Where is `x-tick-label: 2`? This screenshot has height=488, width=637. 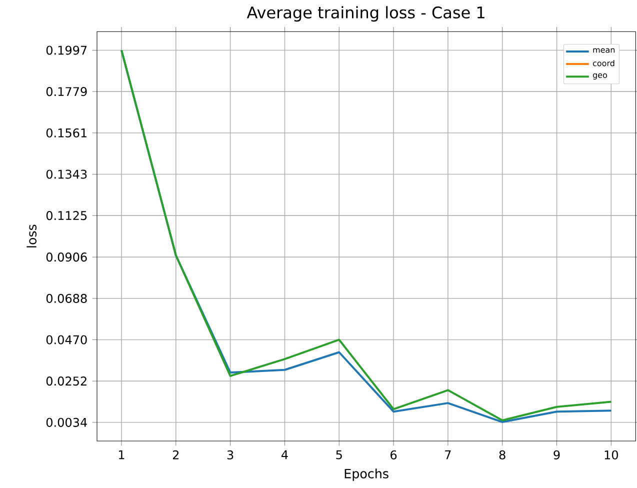
x-tick-label: 2 is located at coordinates (175, 455).